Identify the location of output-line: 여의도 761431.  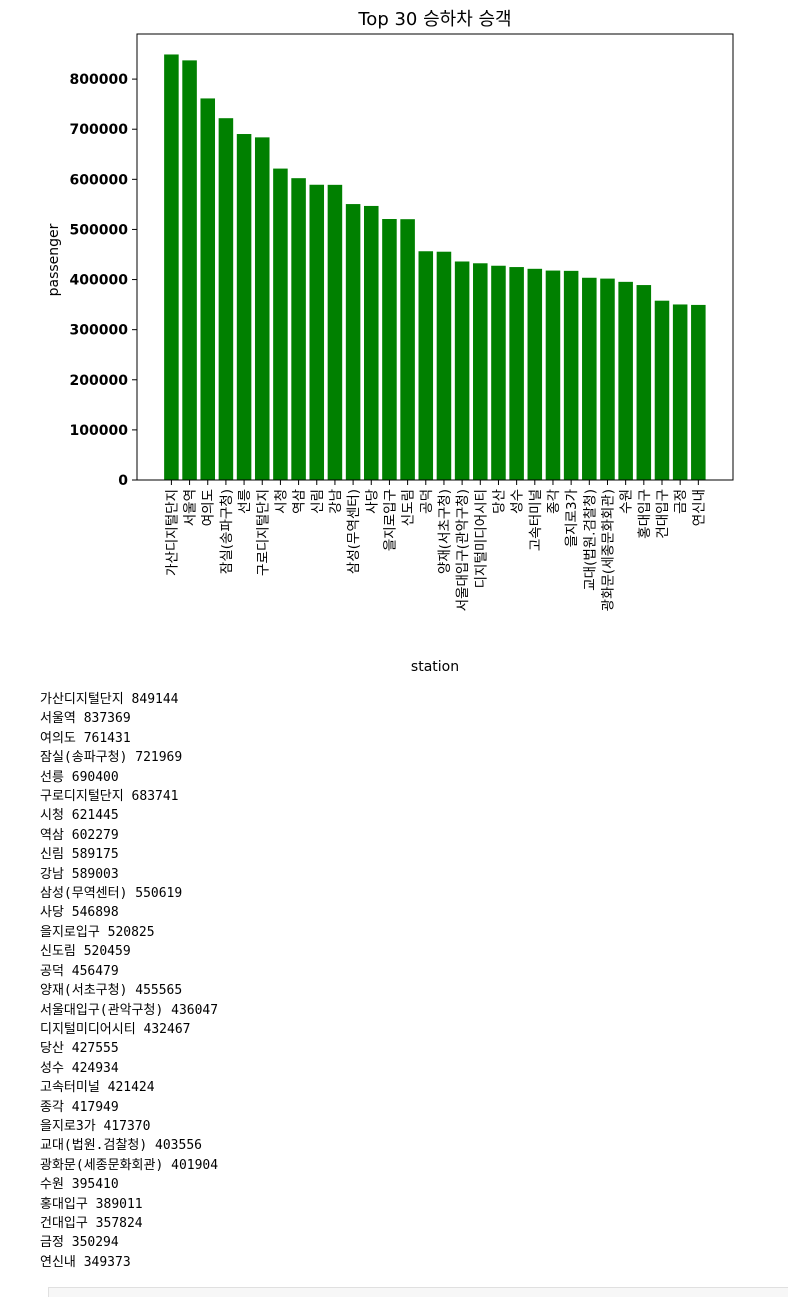
(85, 738).